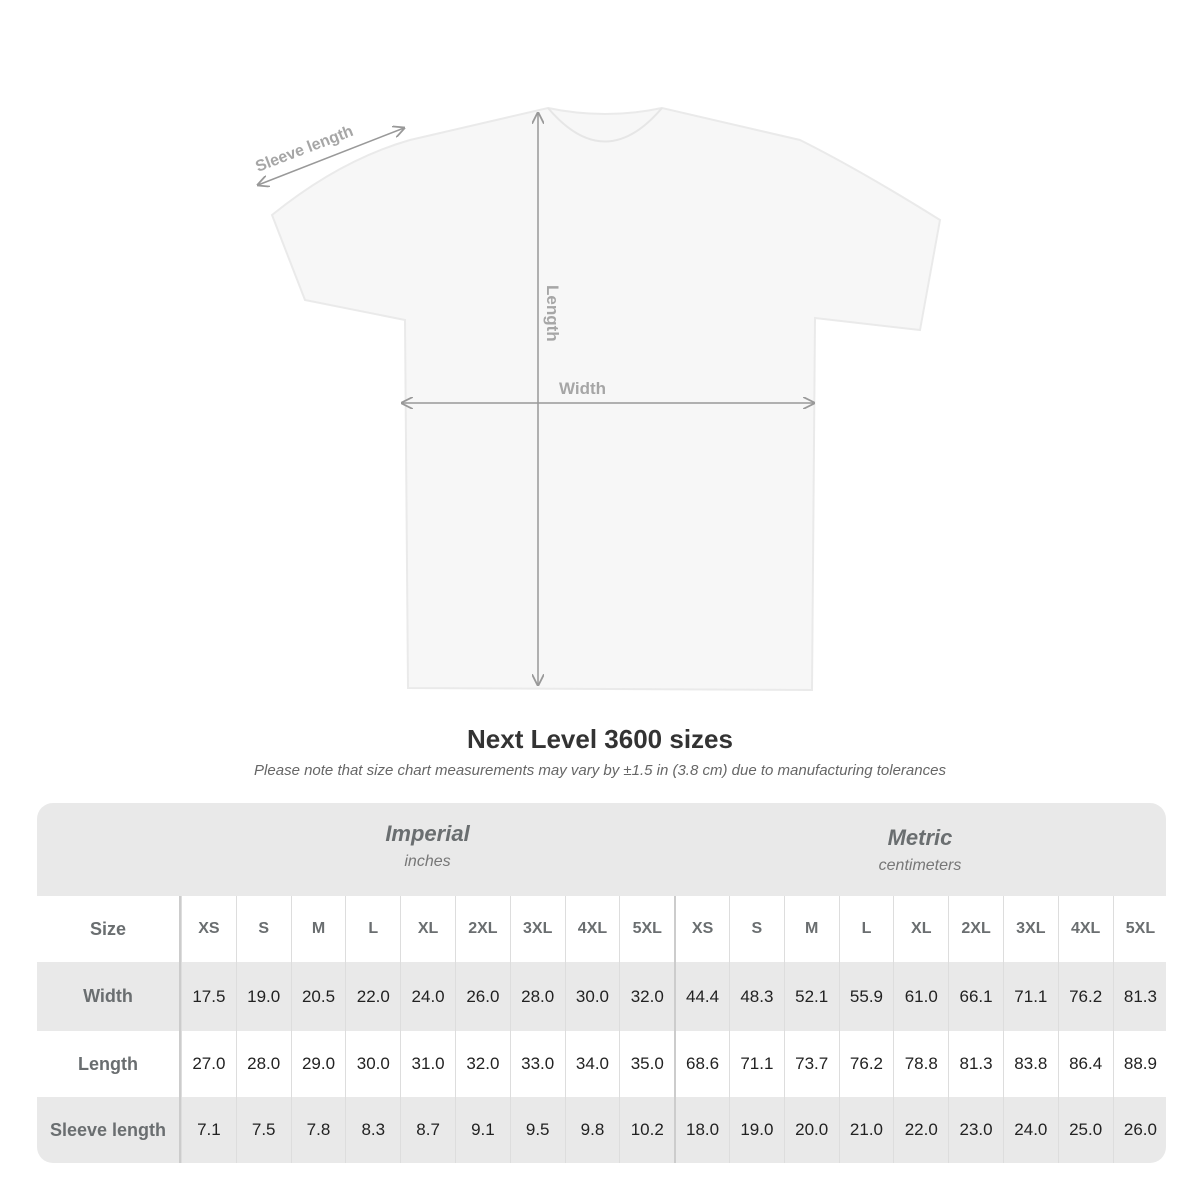  Describe the element at coordinates (582, 388) in the screenshot. I see `width-label: Width` at that location.